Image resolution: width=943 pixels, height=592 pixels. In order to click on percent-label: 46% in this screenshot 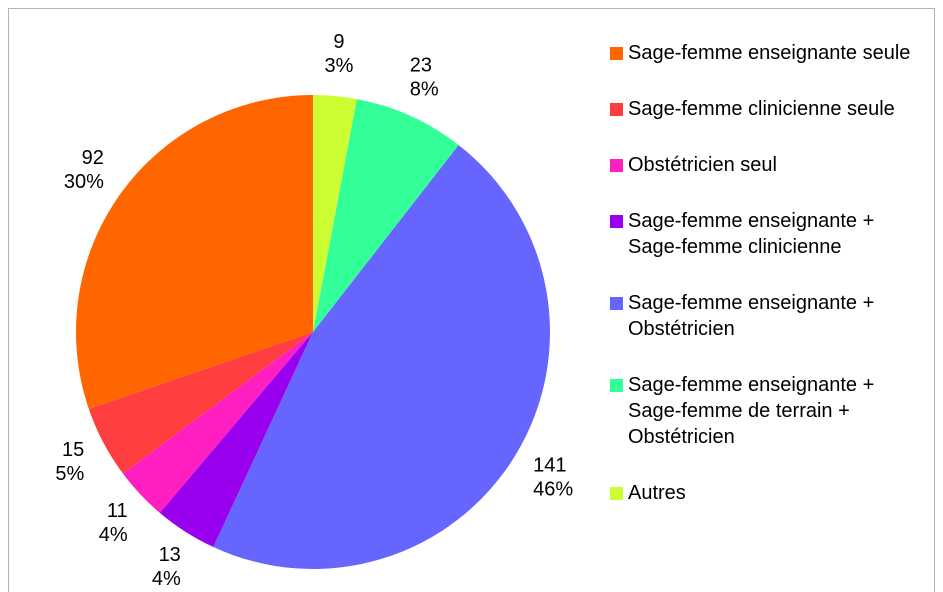, I will do `click(553, 489)`.